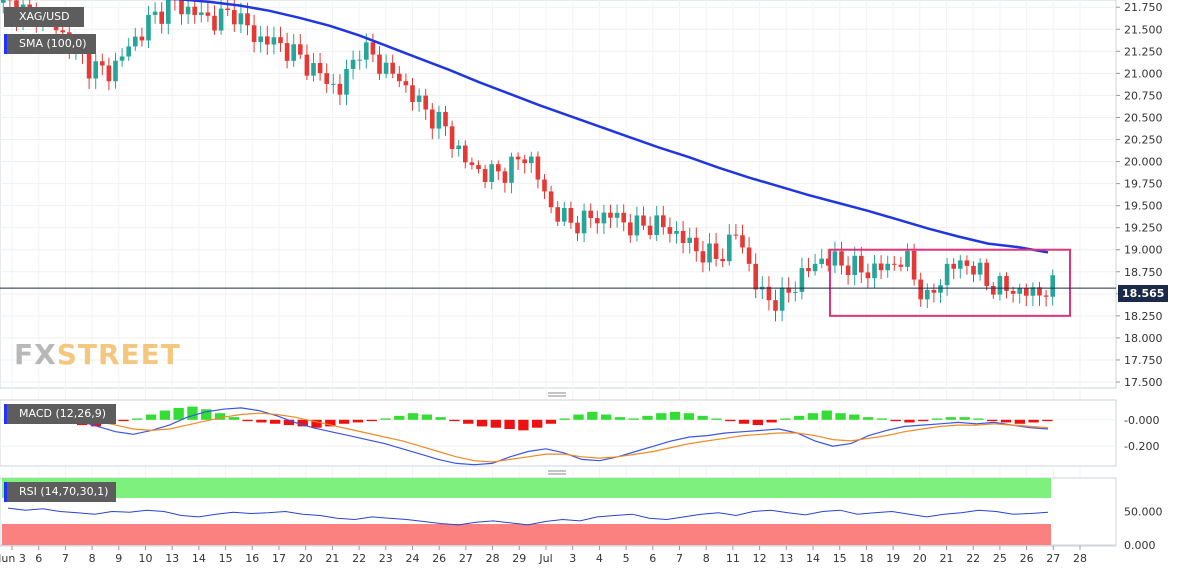 The height and width of the screenshot is (571, 1182). I want to click on time-tick-label: 6, so click(38, 558).